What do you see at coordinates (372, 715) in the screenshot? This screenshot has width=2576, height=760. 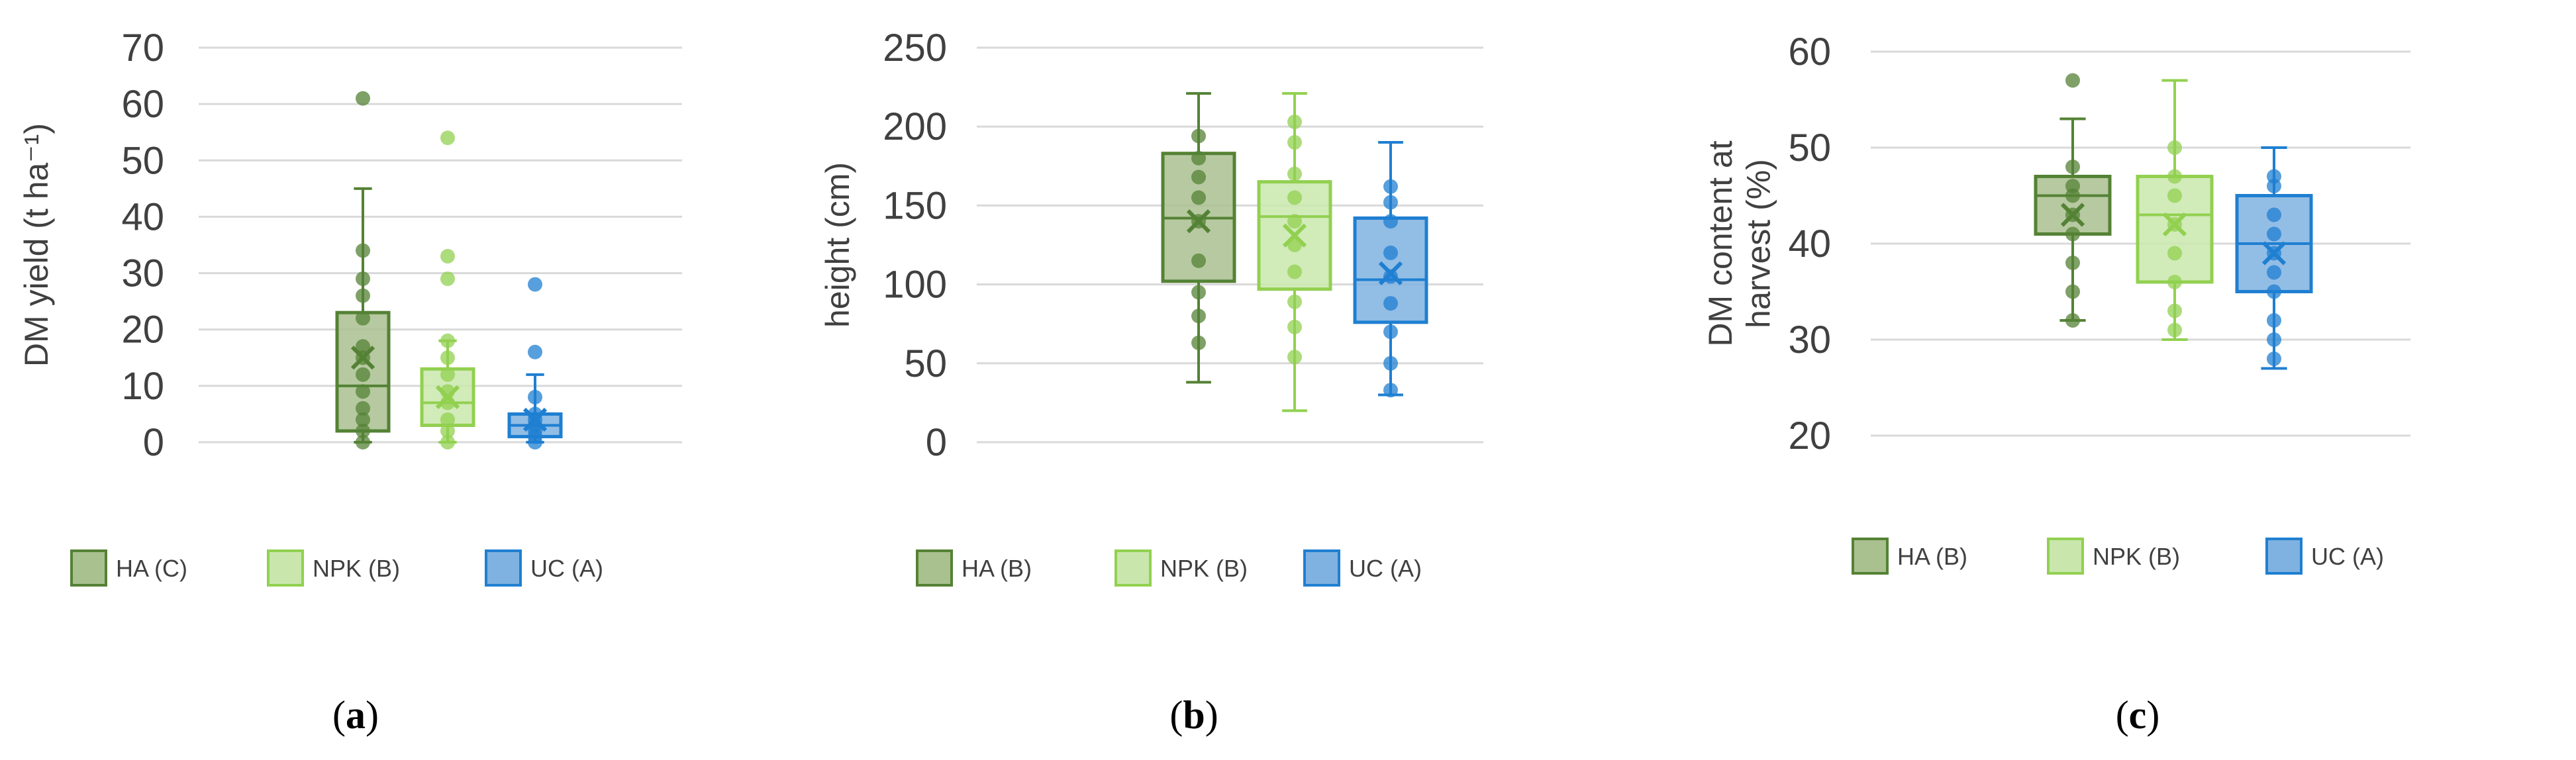 I see `panel-label-close: )` at bounding box center [372, 715].